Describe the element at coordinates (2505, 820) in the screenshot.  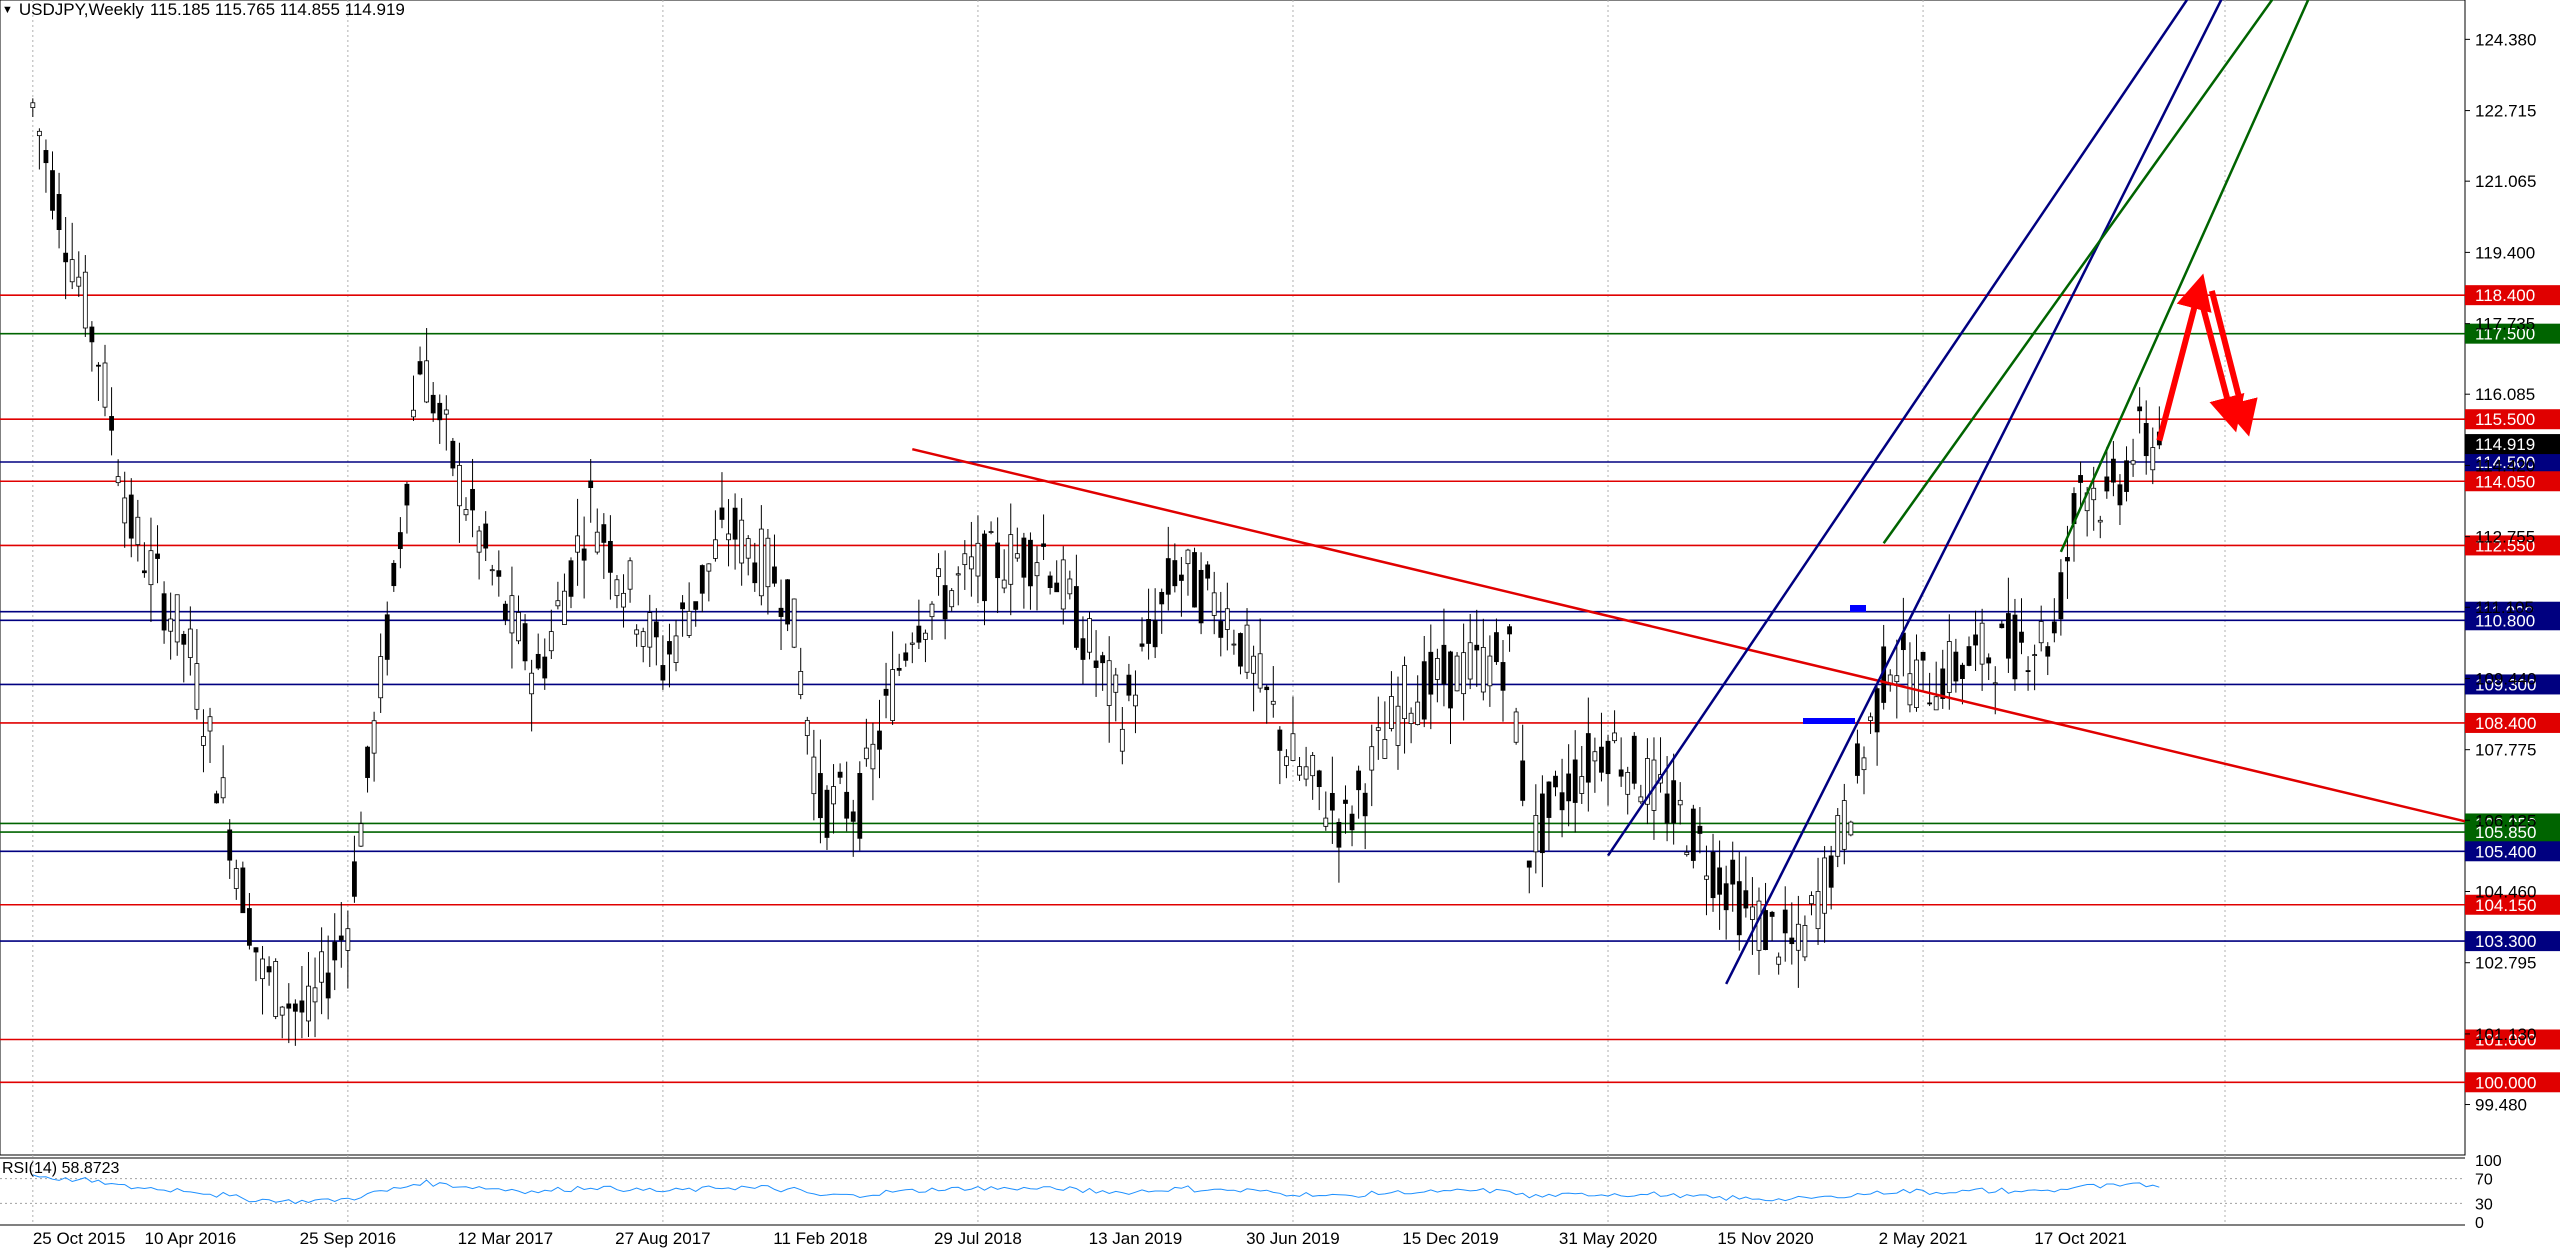
I see `price-tick-label: 106.125` at that location.